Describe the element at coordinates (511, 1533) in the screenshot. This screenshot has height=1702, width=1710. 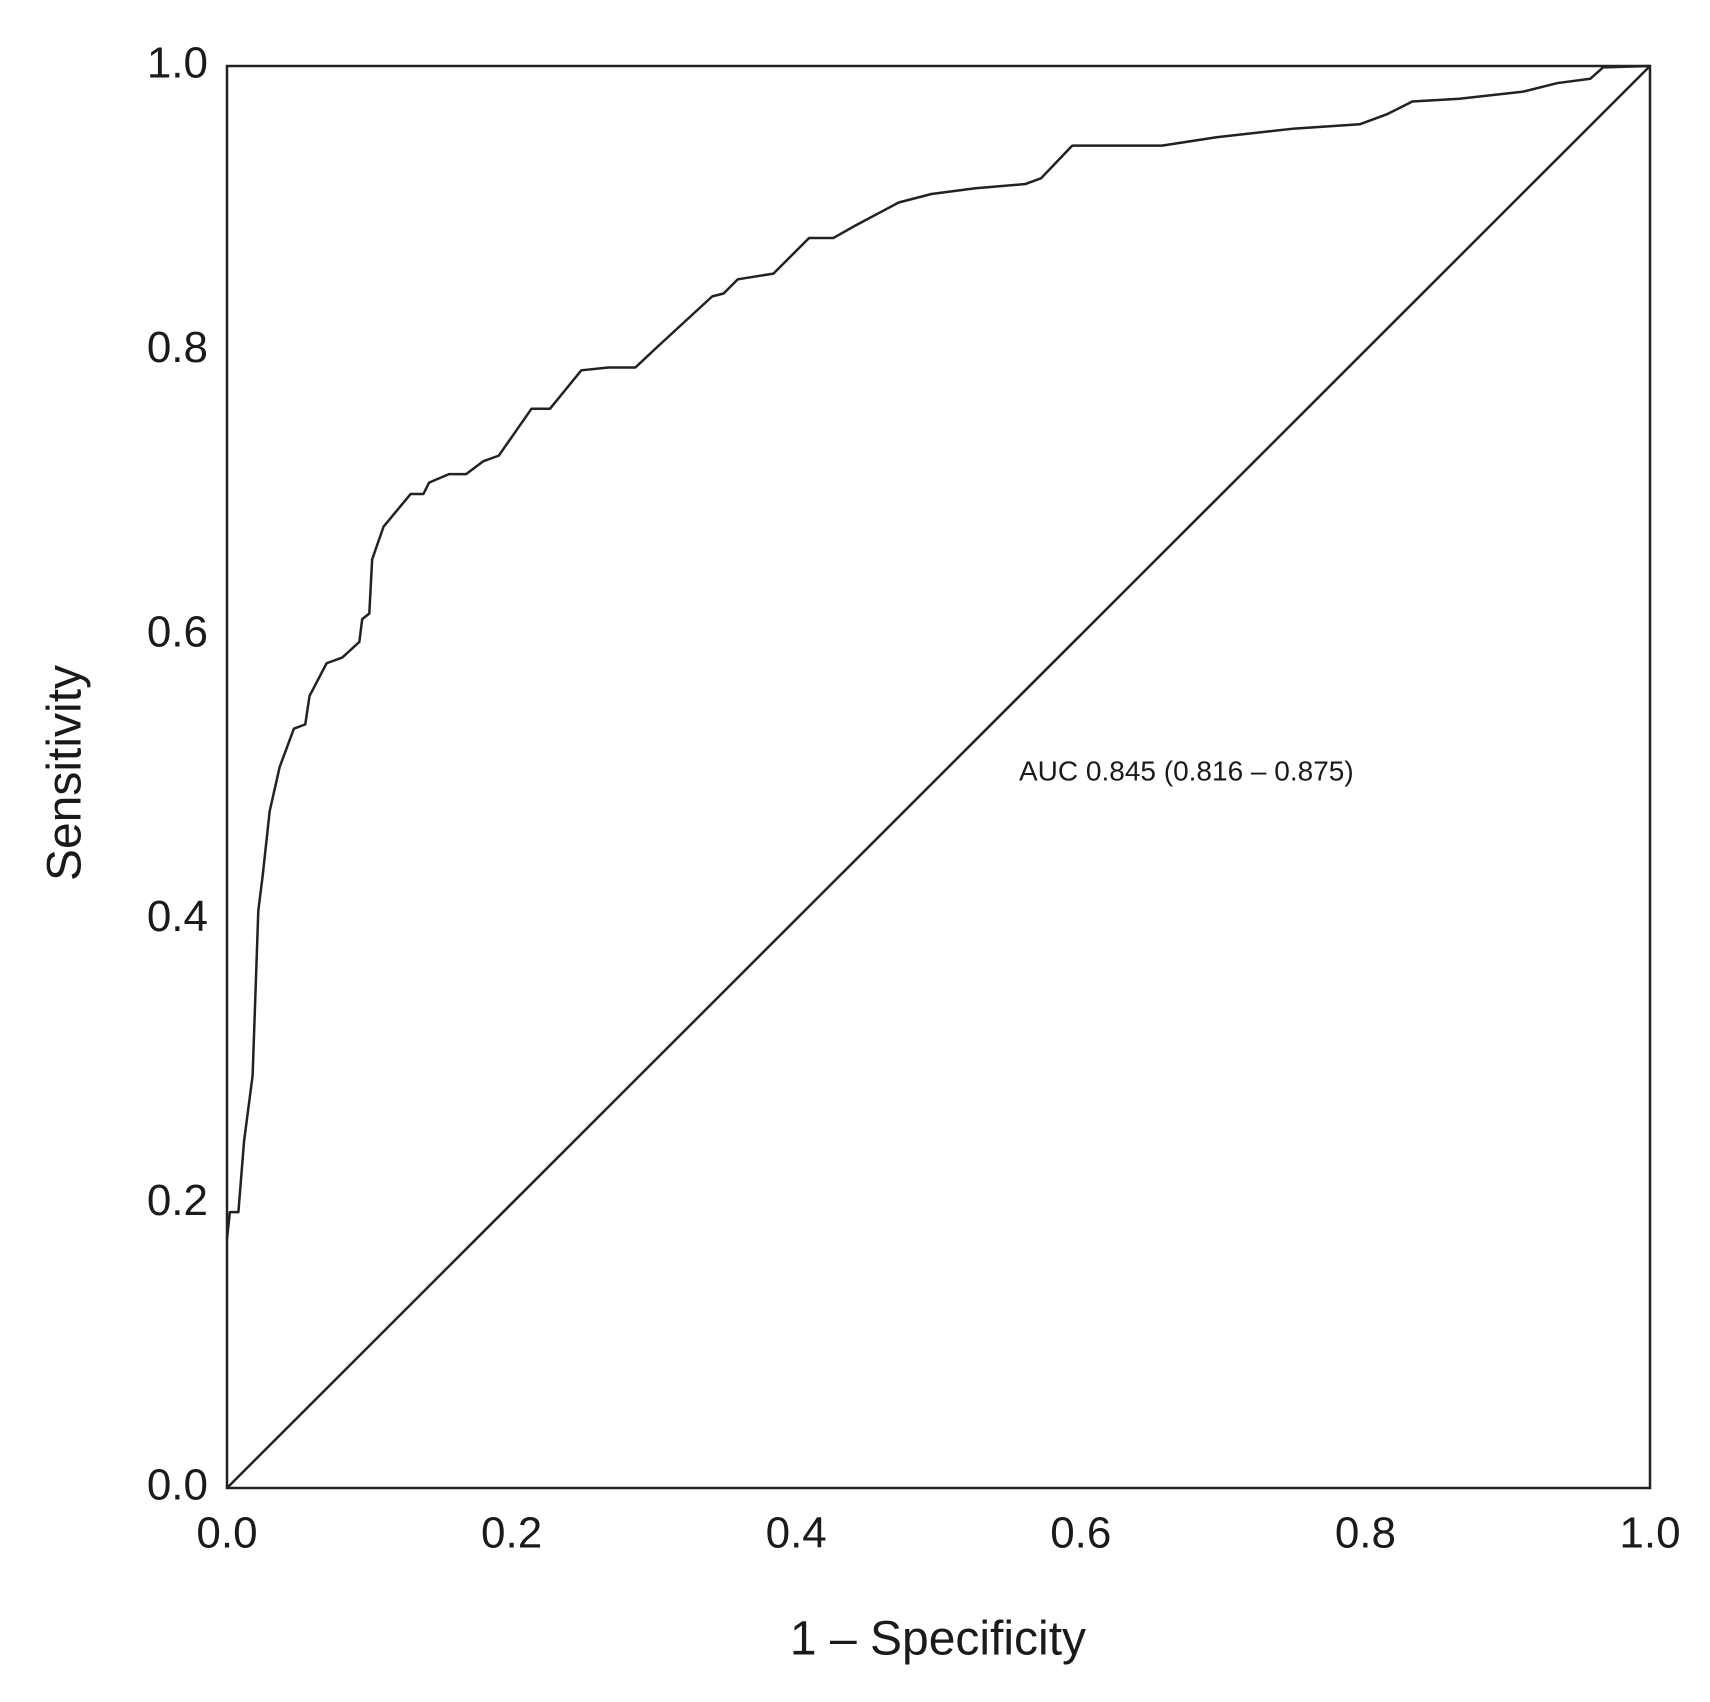
I see `x-tick-label: 0.2` at that location.